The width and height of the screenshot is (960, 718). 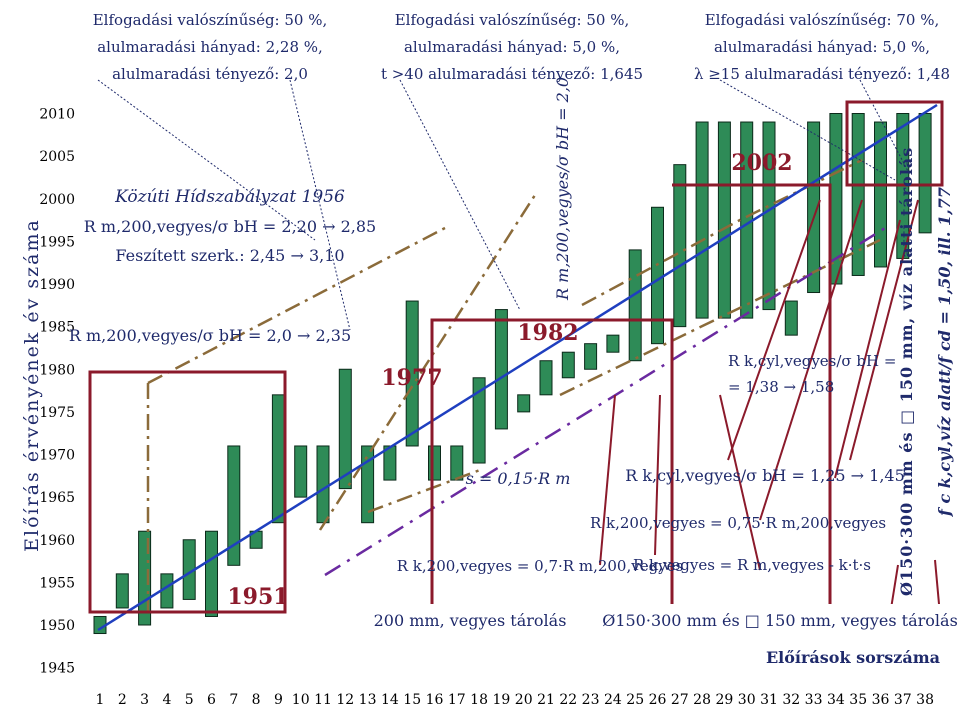 I want to click on label-rkcyl-2: = 1,38 → 1,58, so click(x=781, y=387).